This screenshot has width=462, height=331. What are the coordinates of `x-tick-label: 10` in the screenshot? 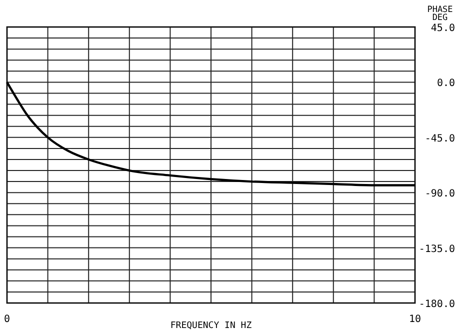 It's located at (415, 319).